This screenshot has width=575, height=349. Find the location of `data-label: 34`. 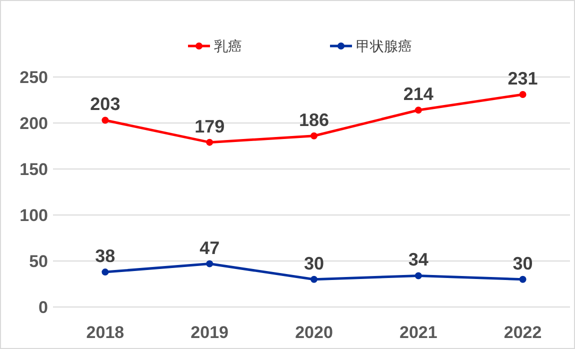

data-label: 34 is located at coordinates (418, 260).